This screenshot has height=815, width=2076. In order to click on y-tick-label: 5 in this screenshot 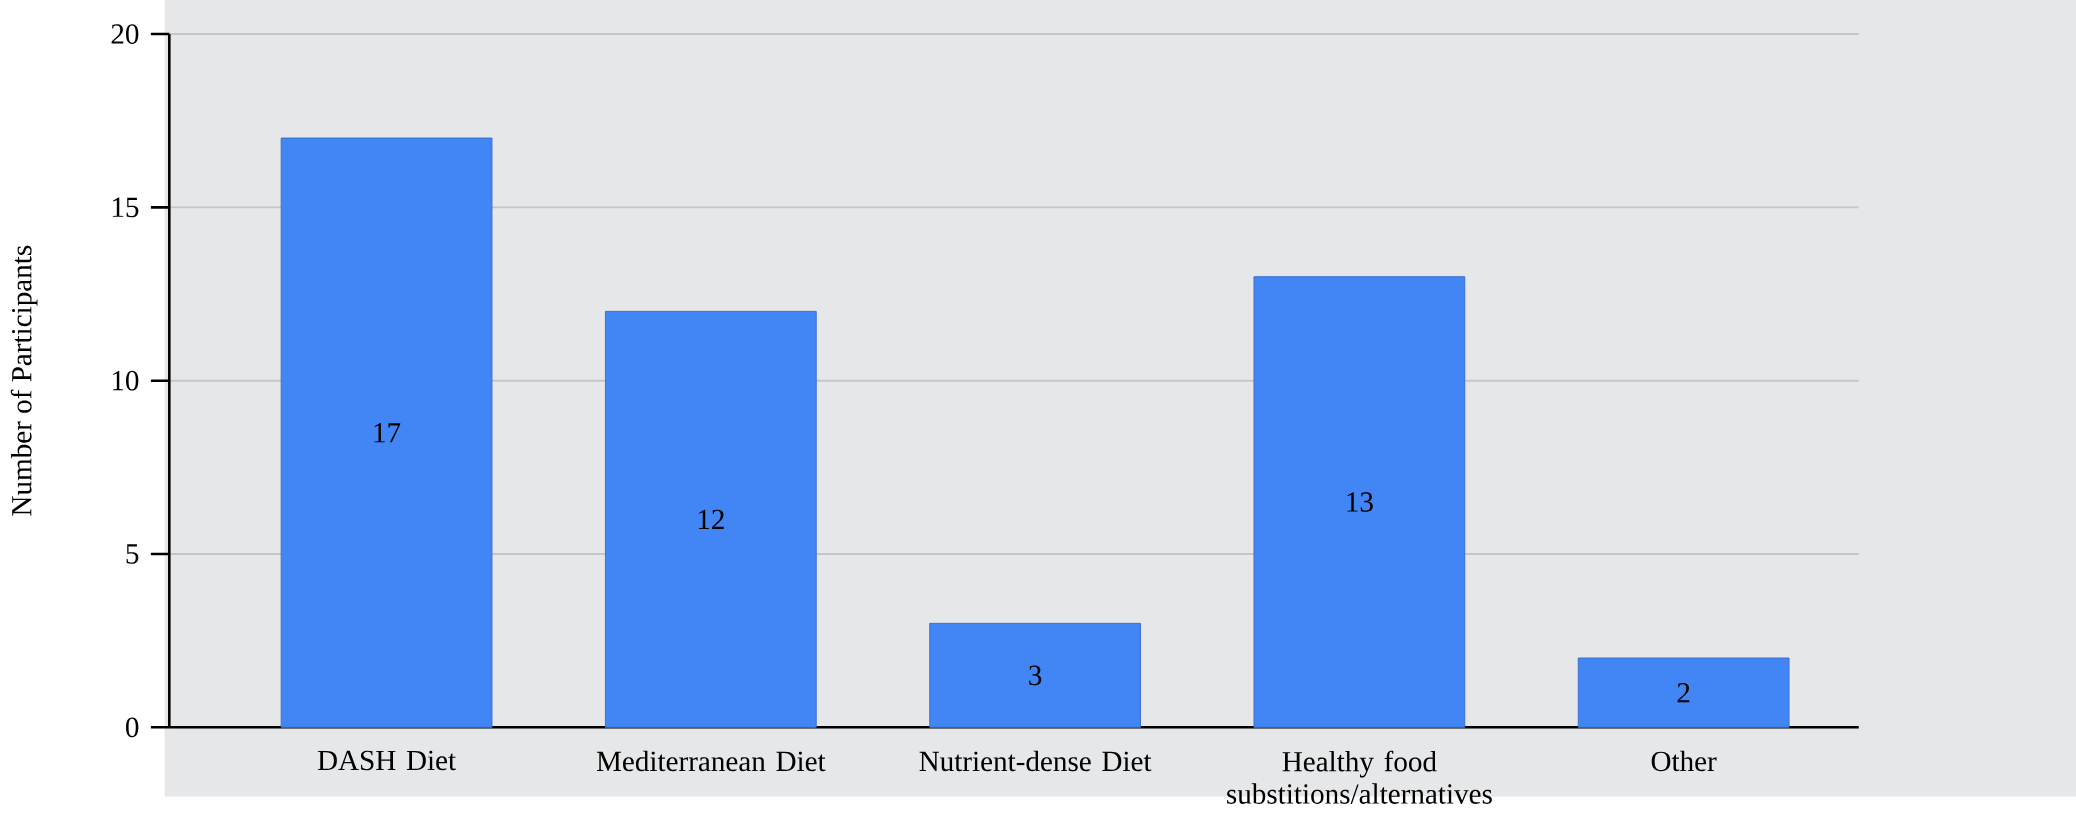, I will do `click(132, 554)`.